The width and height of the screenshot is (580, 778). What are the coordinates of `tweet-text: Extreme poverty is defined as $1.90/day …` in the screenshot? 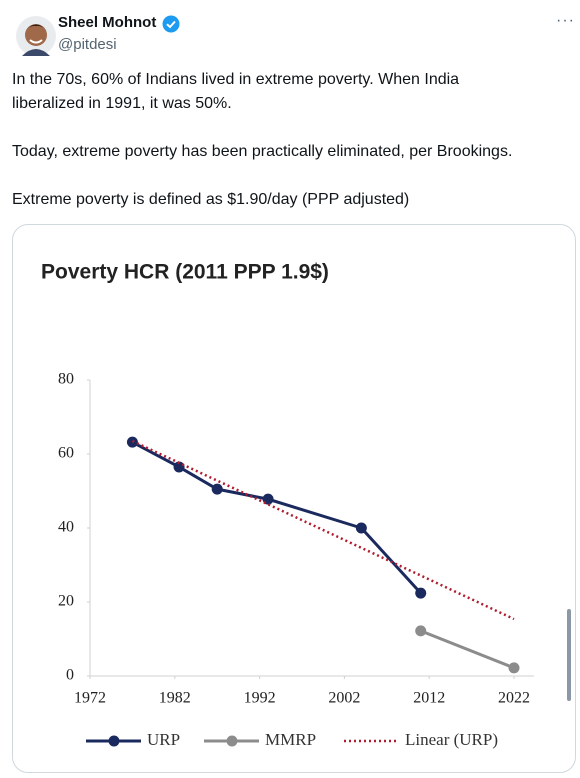 It's located at (211, 199).